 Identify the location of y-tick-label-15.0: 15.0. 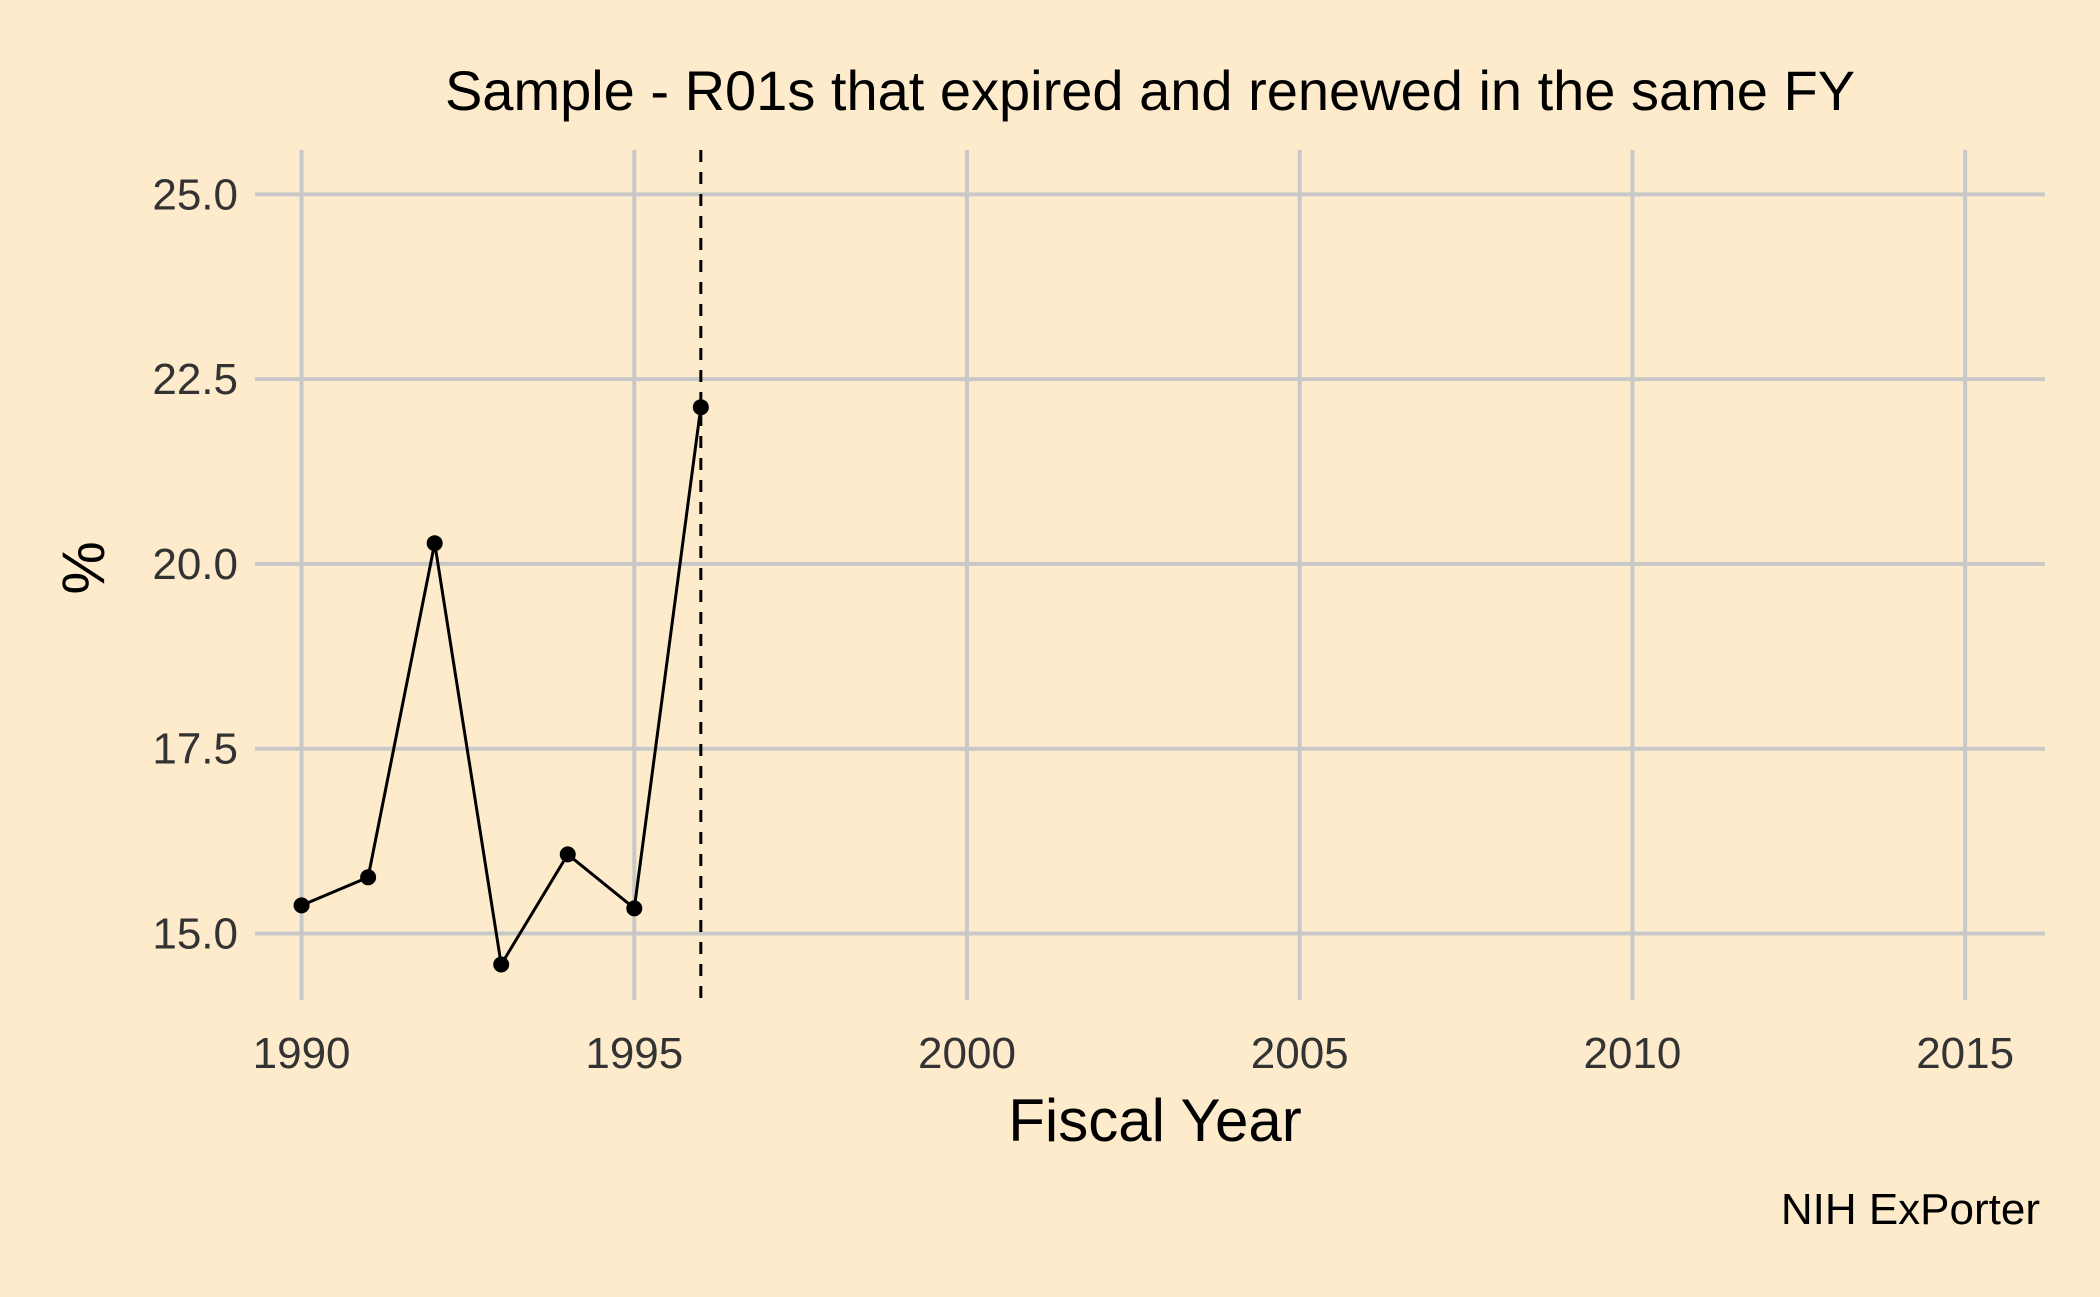
(195, 933).